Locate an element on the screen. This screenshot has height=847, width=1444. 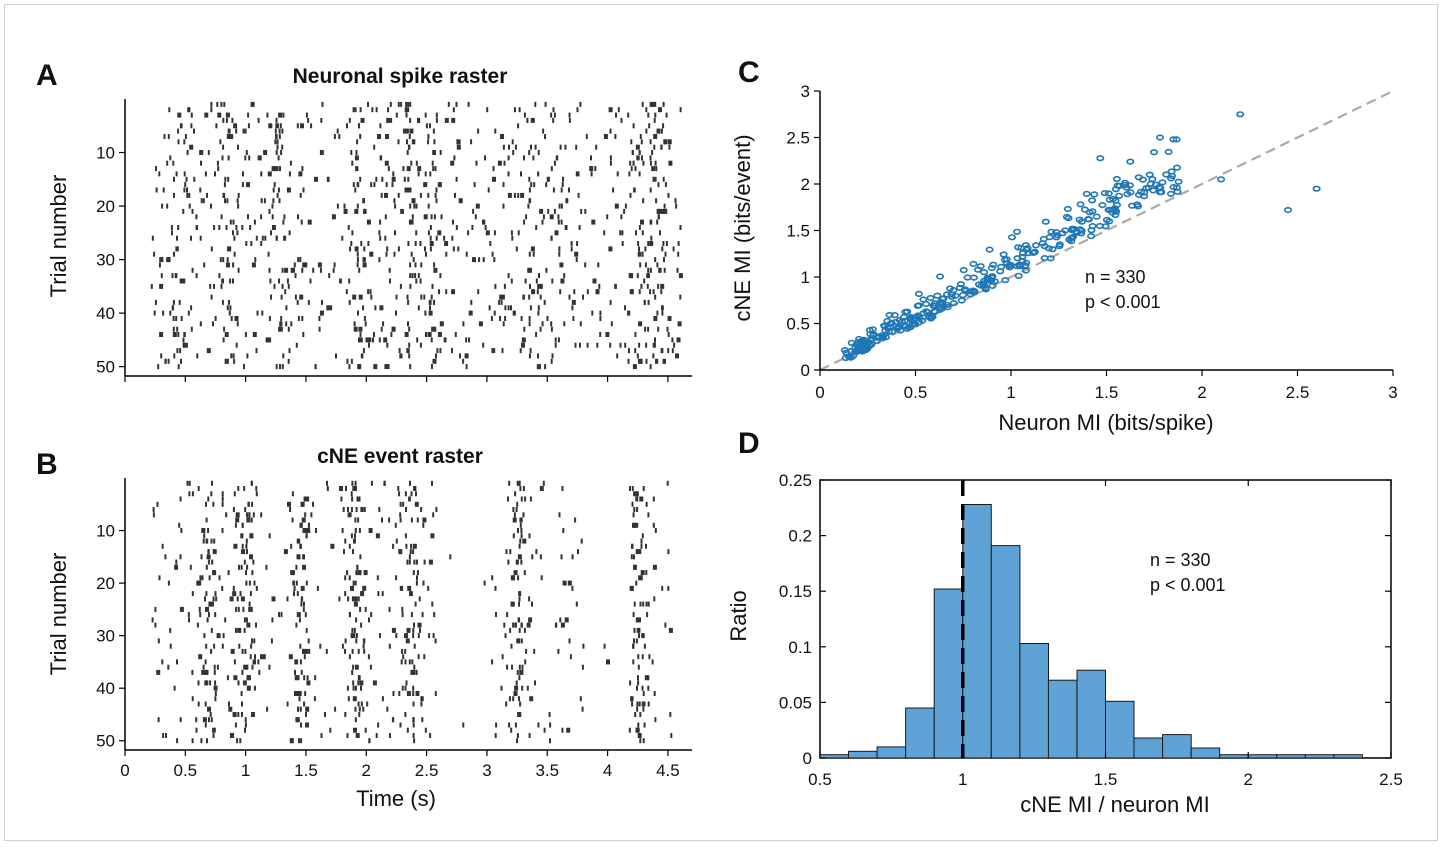
x-tick-label: 4 is located at coordinates (607, 770).